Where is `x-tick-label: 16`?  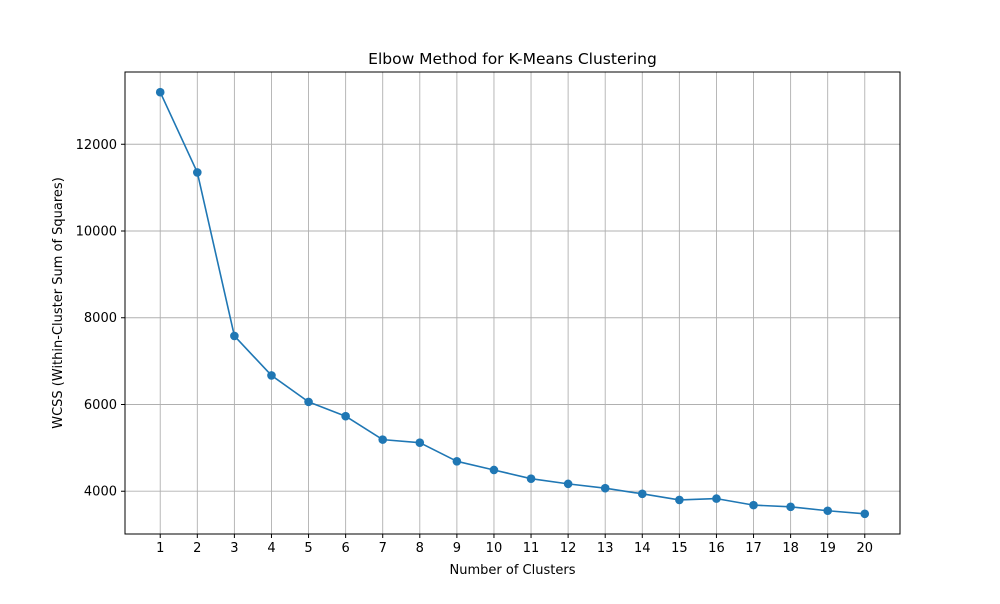
x-tick-label: 16 is located at coordinates (716, 548).